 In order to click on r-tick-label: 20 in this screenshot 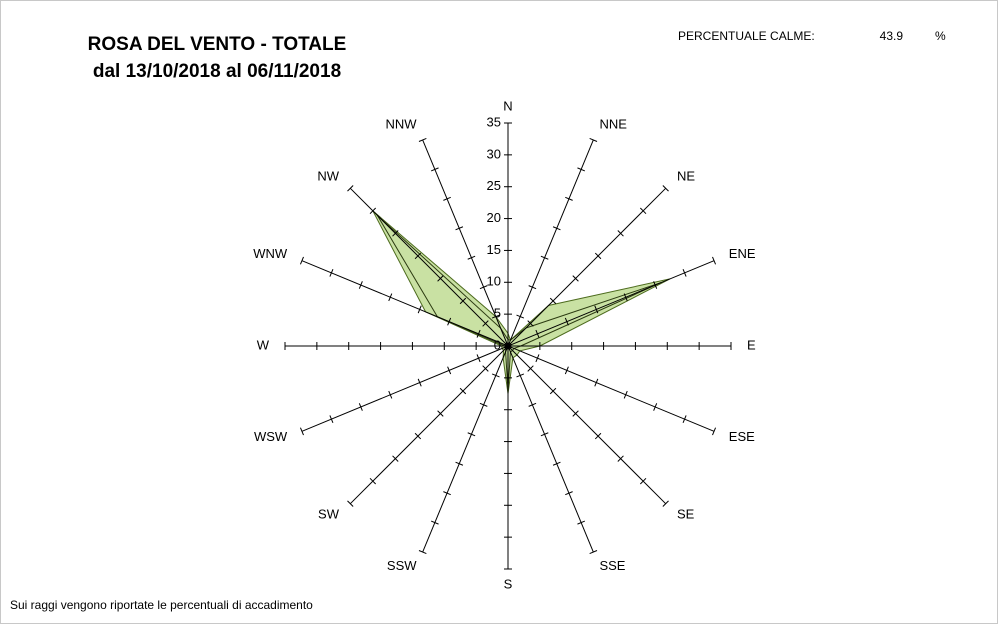, I will do `click(494, 217)`.